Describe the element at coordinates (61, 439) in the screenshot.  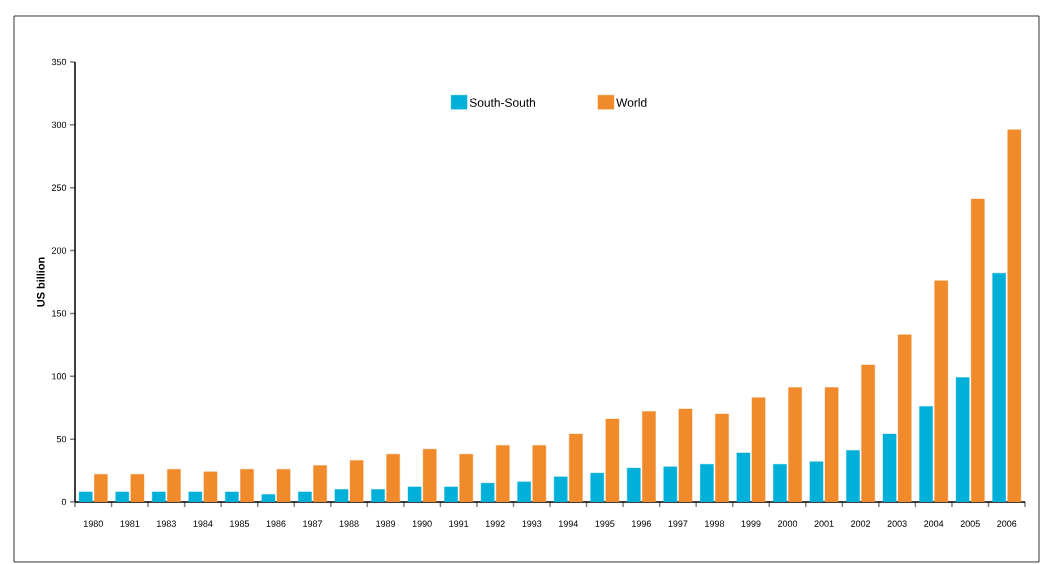
I see `y-tick-label: 50` at that location.